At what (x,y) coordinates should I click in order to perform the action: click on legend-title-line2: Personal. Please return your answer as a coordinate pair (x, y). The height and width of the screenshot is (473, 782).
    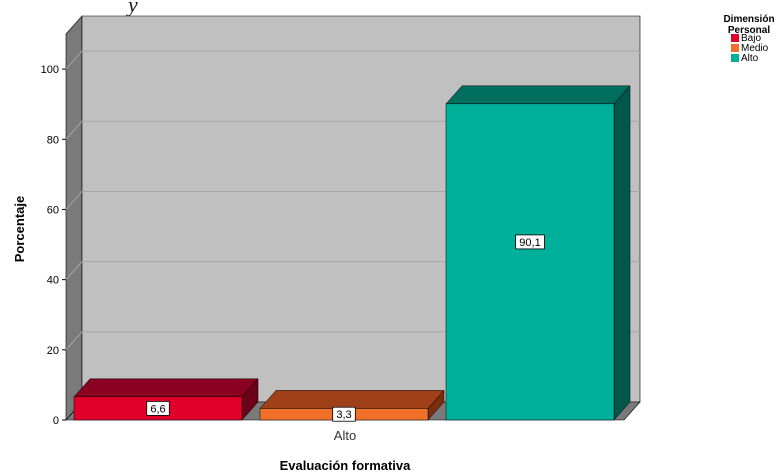
    Looking at the image, I should click on (749, 30).